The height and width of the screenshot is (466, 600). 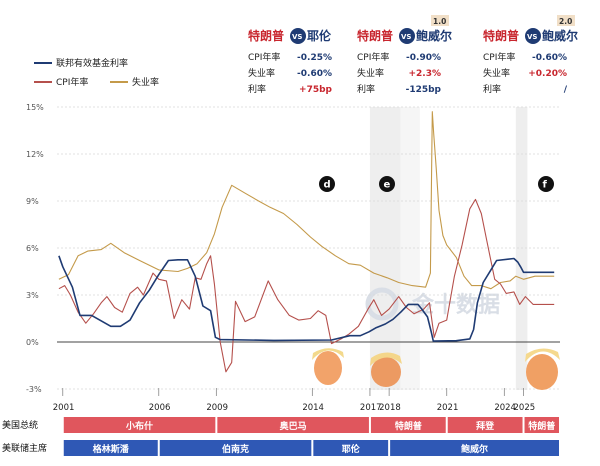 What do you see at coordinates (314, 58) in the screenshot?
I see `comparison-row-value: -0.25%` at bounding box center [314, 58].